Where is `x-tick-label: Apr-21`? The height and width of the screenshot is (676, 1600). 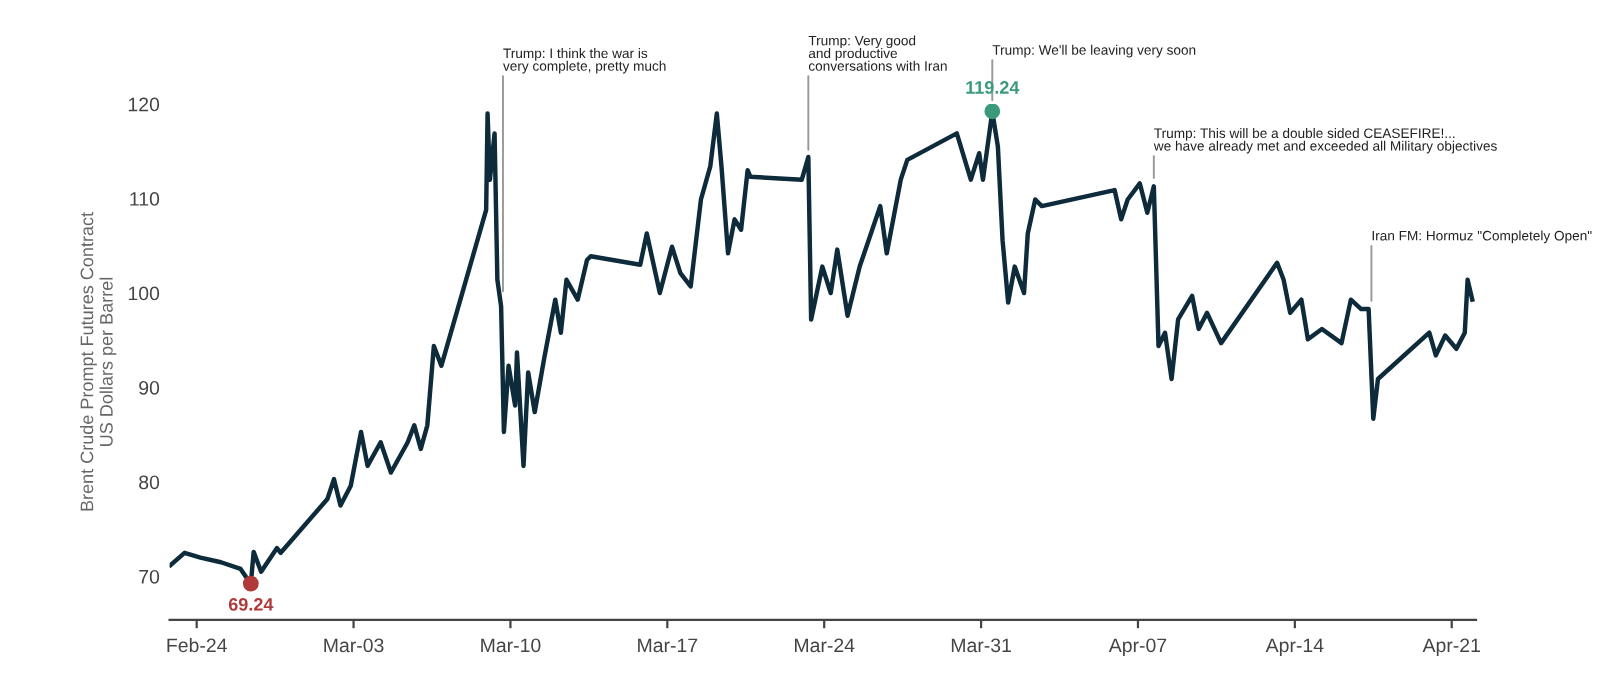
x-tick-label: Apr-21 is located at coordinates (1451, 647).